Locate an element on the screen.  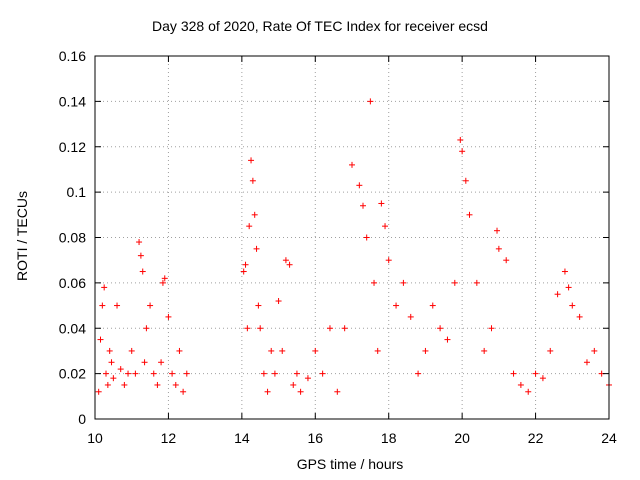
x-tick-label: 12 is located at coordinates (169, 438).